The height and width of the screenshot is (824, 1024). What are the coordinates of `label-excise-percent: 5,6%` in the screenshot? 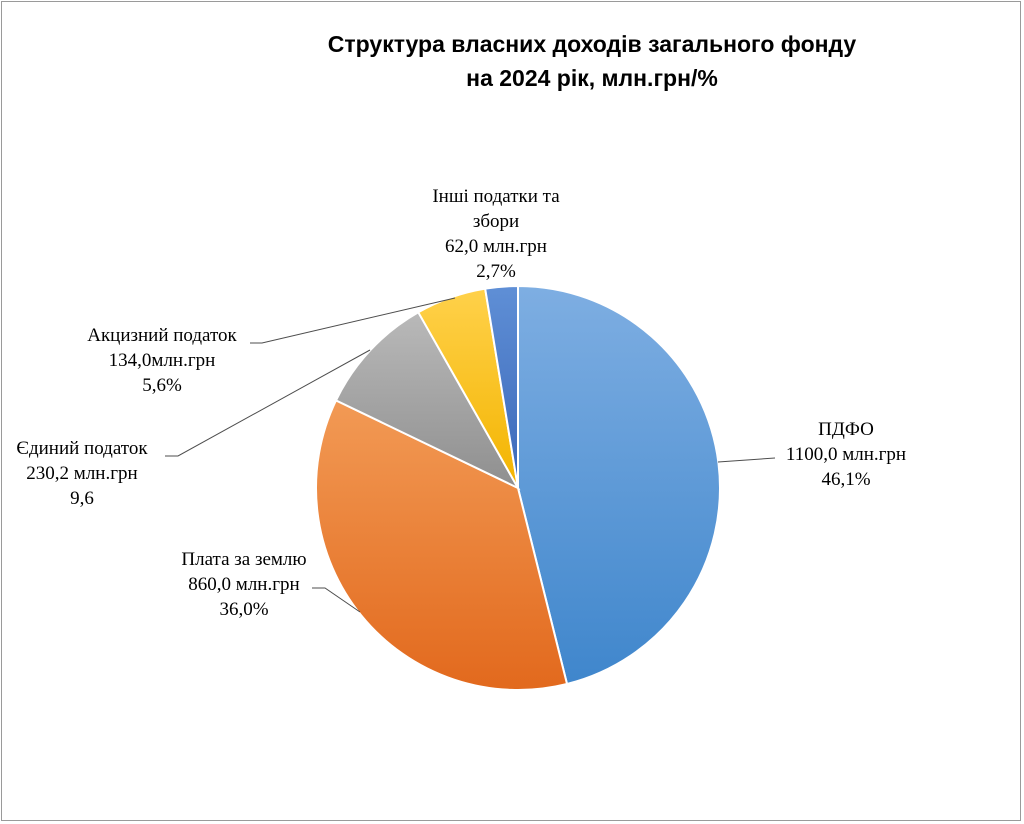 It's located at (162, 385).